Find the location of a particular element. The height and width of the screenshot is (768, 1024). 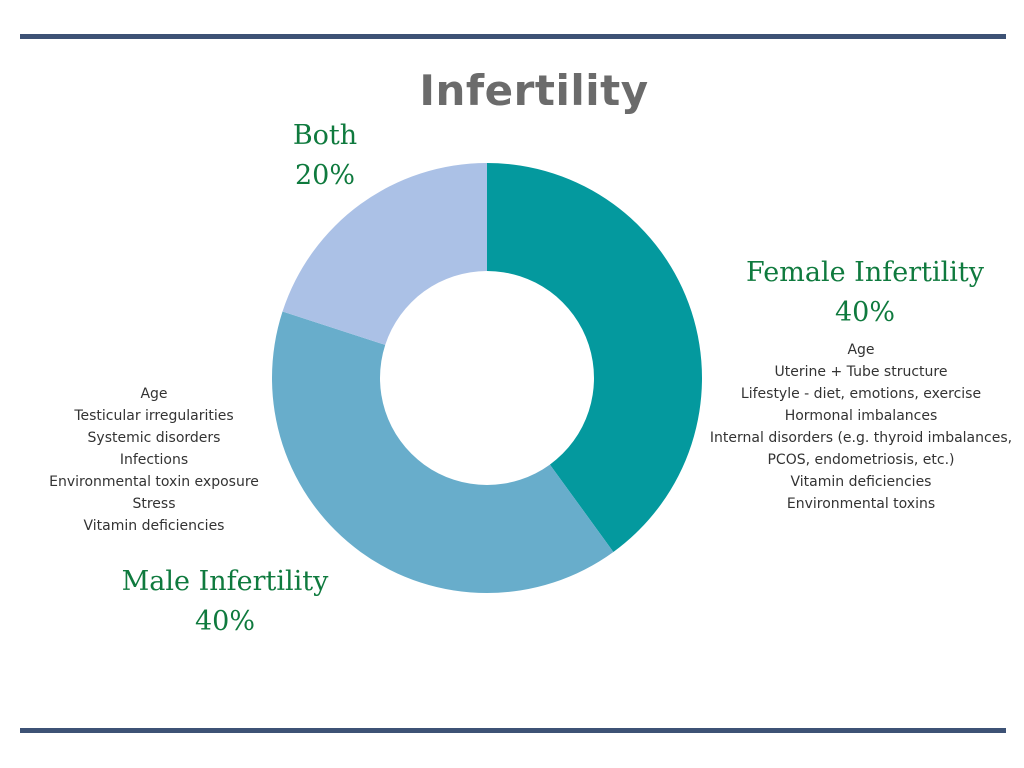

female-cause-item: Lifestyle - diet, emotions, exercise is located at coordinates (861, 394).